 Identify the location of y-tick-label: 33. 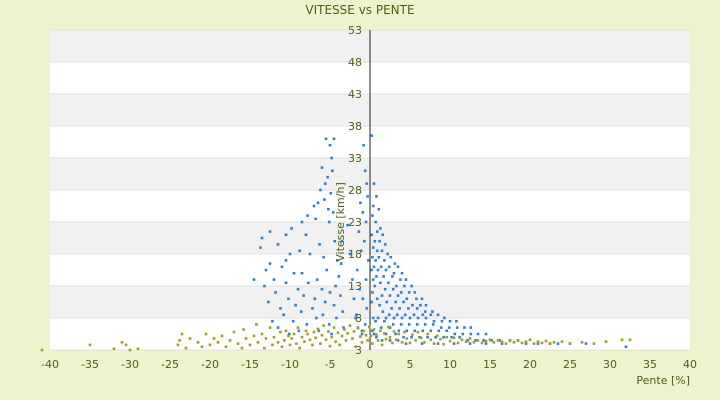
(355, 158).